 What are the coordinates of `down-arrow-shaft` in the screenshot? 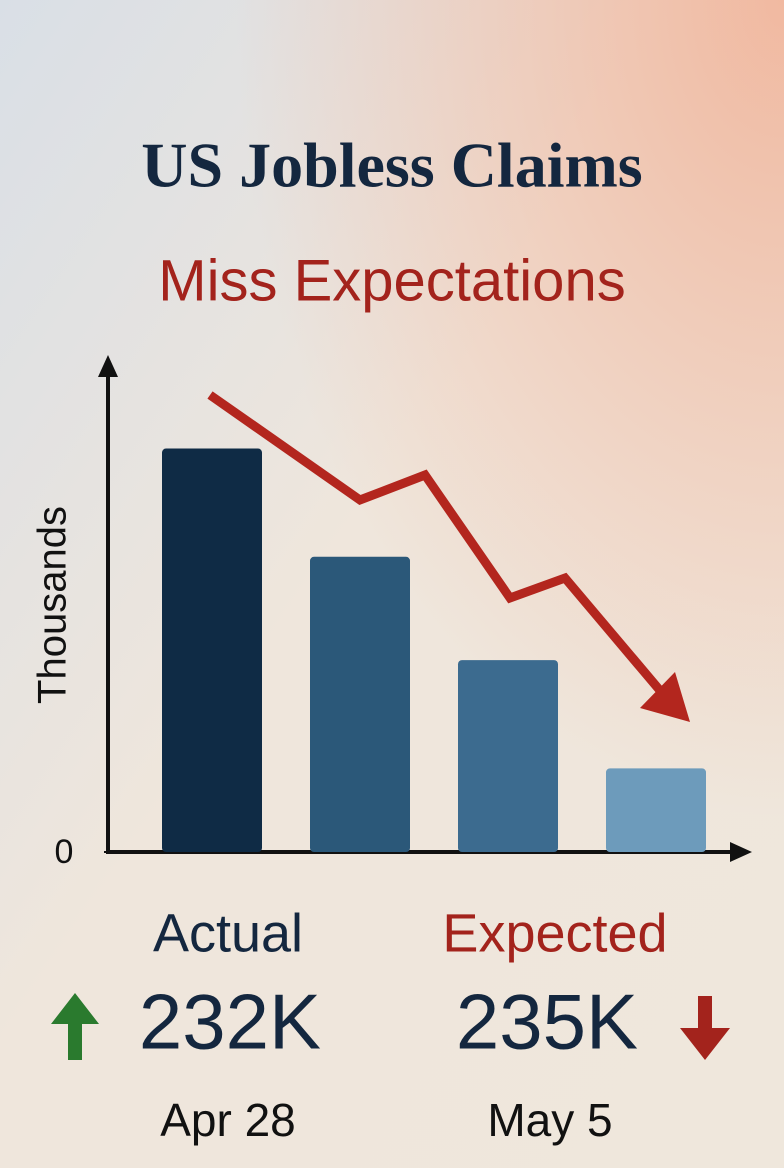 It's located at (705, 1014).